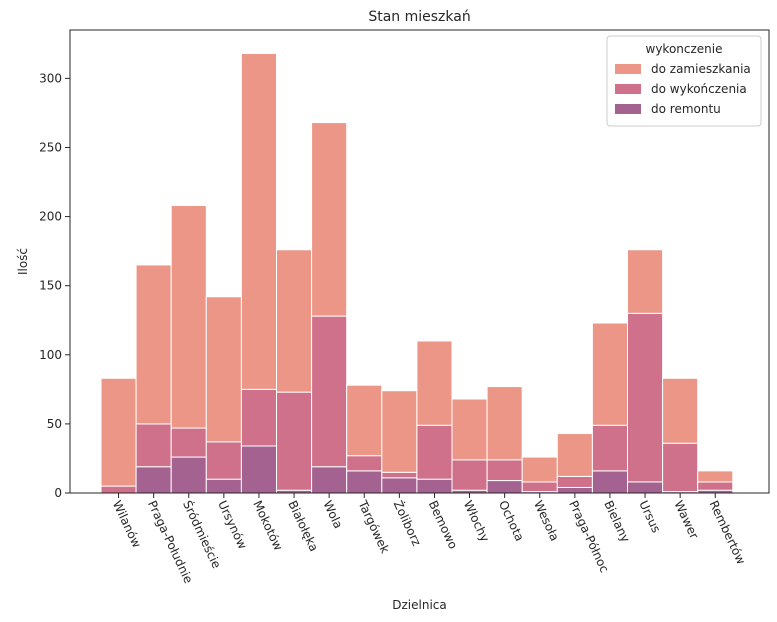  I want to click on x-axis-label: Dzielnica, so click(419, 605).